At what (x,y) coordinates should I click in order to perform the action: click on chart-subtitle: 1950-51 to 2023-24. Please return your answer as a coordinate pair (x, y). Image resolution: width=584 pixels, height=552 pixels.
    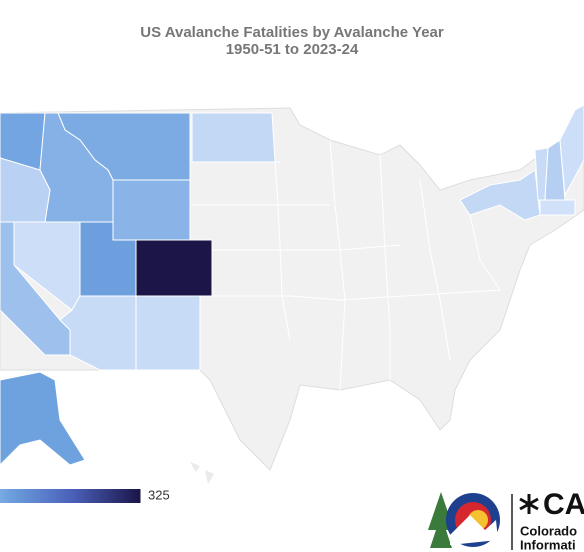
    Looking at the image, I should click on (292, 49).